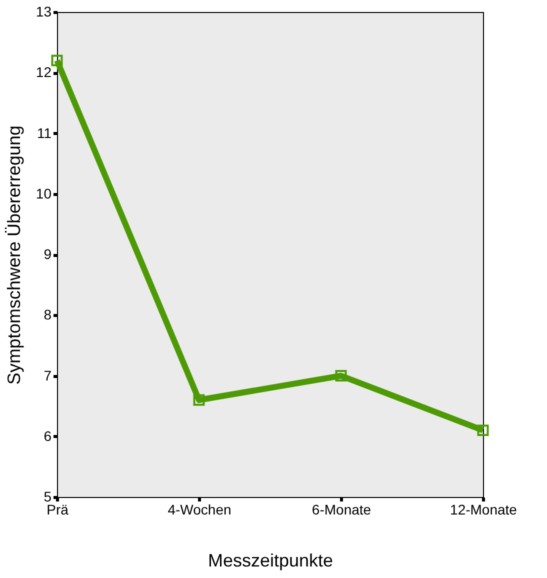 This screenshot has width=547, height=578. Describe the element at coordinates (48, 496) in the screenshot. I see `y-tick-label: 5` at that location.